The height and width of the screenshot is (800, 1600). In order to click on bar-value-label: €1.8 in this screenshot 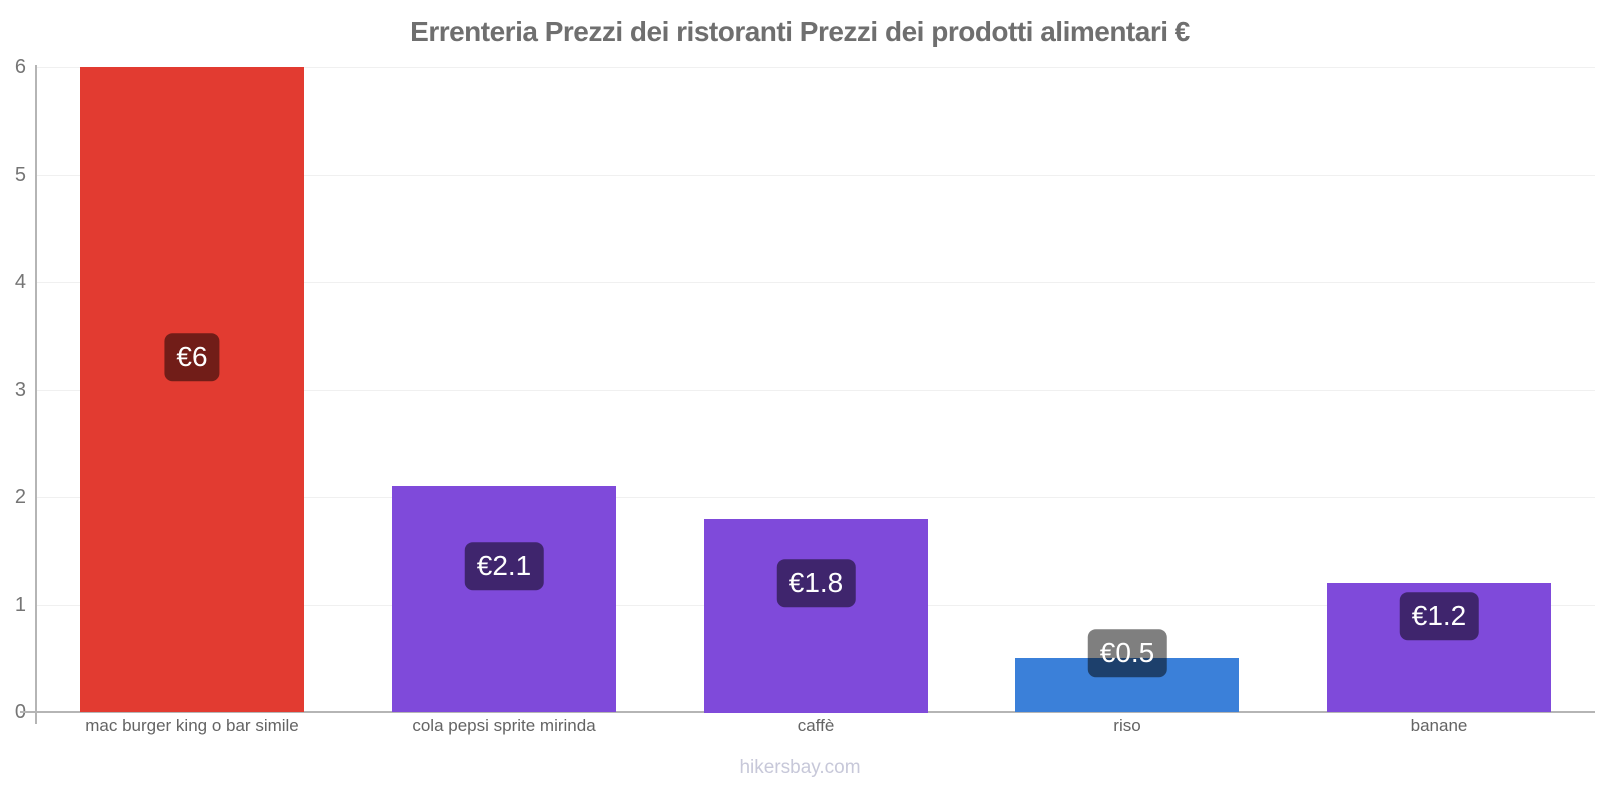, I will do `click(816, 583)`.